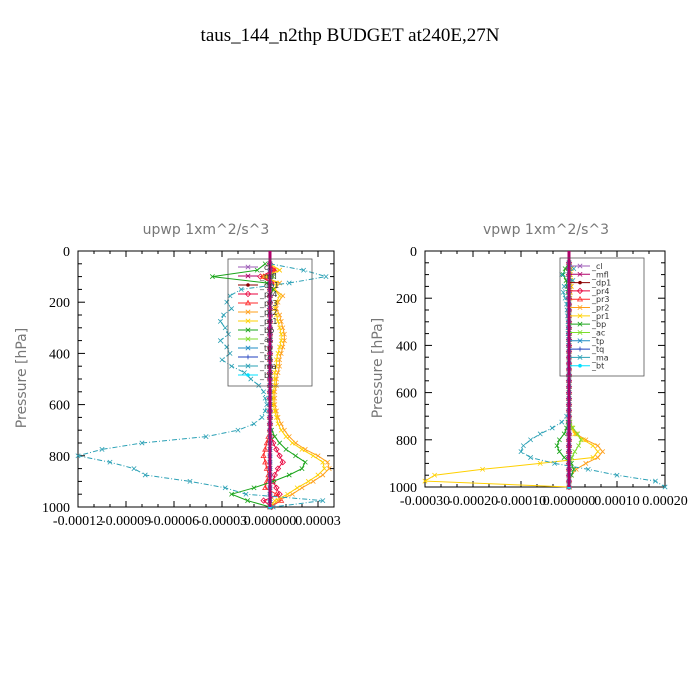  I want to click on series-ma, so click(202, 385).